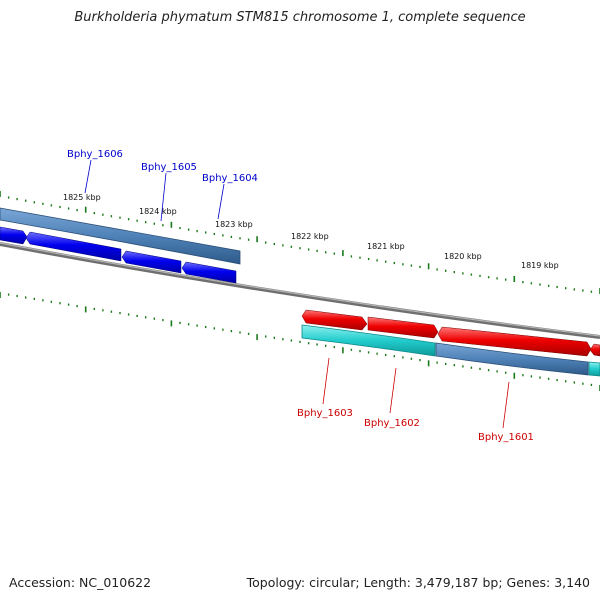 Image resolution: width=600 pixels, height=600 pixels. I want to click on tick-label-1821: 1821 kbp, so click(386, 246).